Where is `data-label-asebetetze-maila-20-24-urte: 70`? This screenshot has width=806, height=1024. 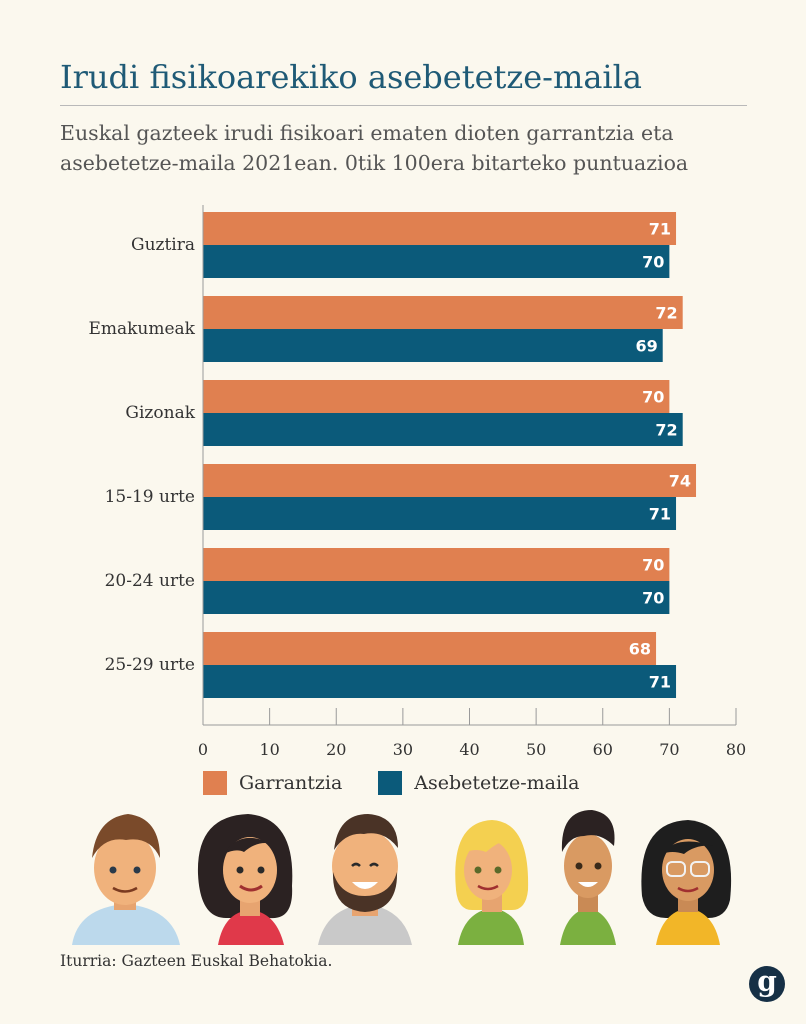
data-label-asebetetze-maila-20-24-urte: 70 is located at coordinates (653, 598).